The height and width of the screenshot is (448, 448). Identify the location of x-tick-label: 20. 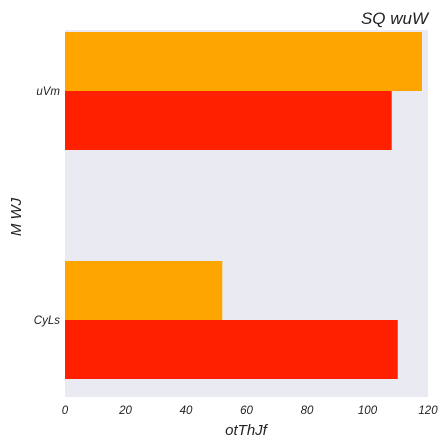
(125, 411).